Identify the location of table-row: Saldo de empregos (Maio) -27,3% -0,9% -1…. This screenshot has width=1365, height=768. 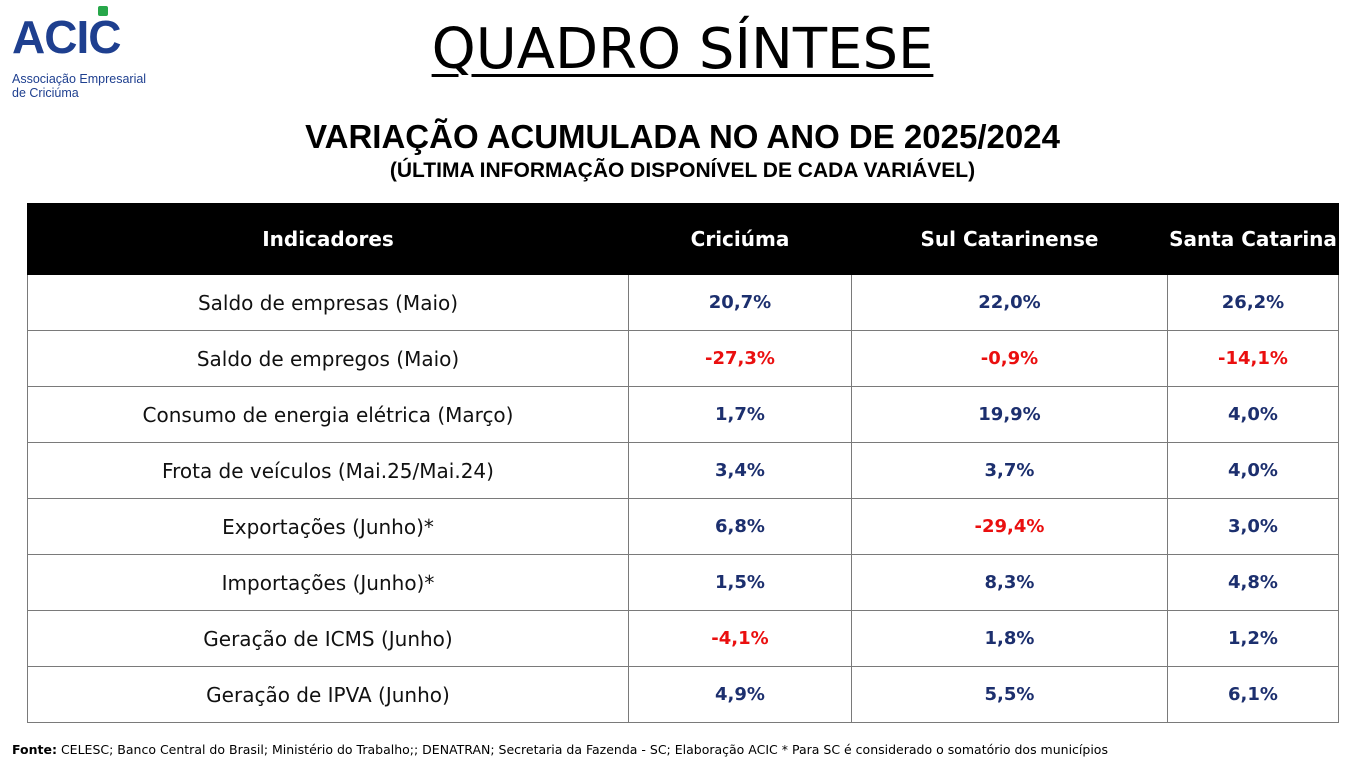
(683, 358).